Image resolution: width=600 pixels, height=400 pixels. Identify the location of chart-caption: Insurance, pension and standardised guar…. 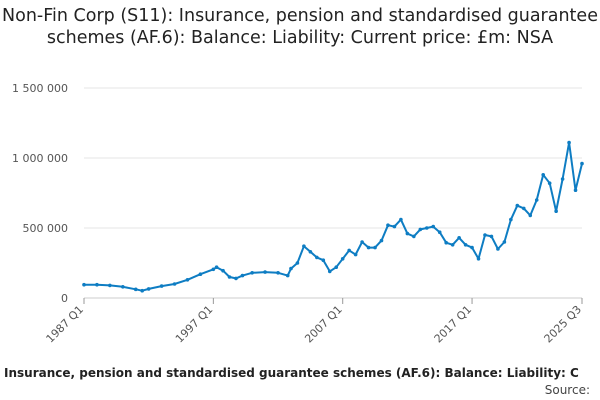
(291, 373).